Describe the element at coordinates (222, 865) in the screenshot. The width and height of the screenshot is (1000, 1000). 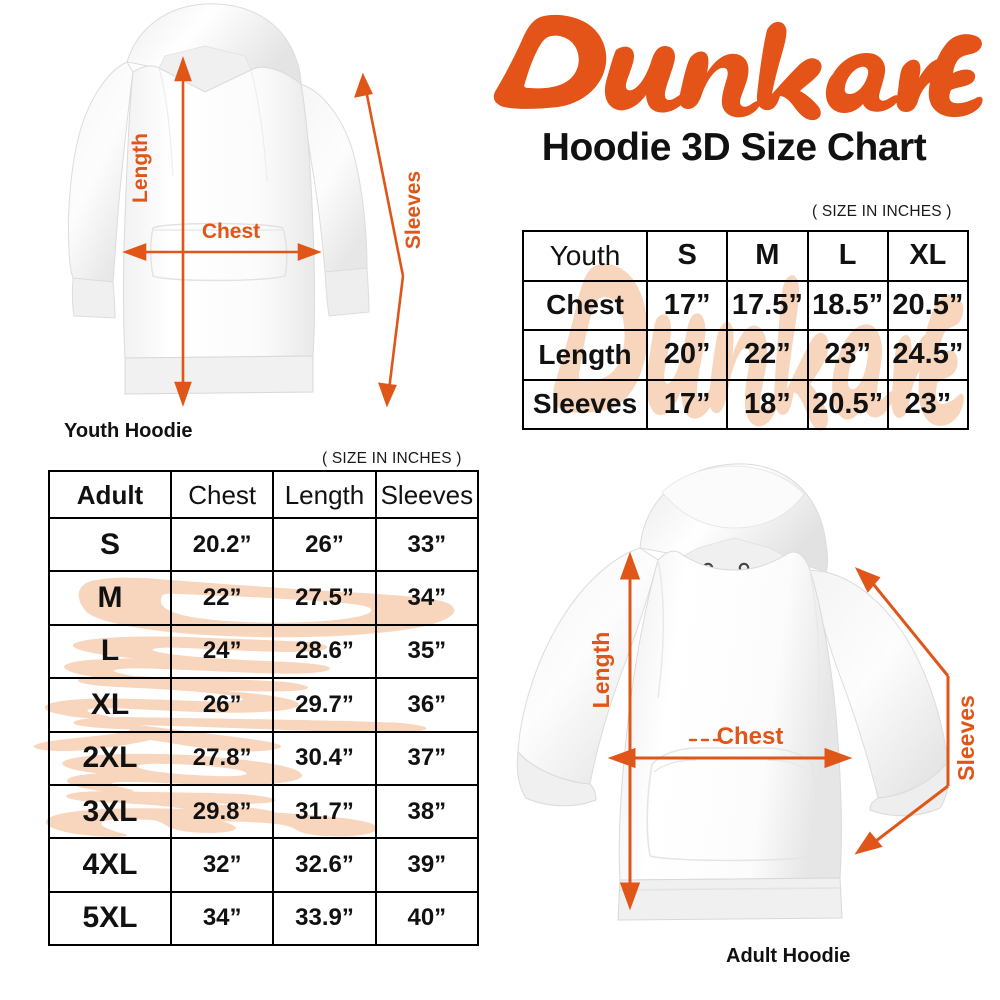
I see `adult-4xl-chest: 32”` at that location.